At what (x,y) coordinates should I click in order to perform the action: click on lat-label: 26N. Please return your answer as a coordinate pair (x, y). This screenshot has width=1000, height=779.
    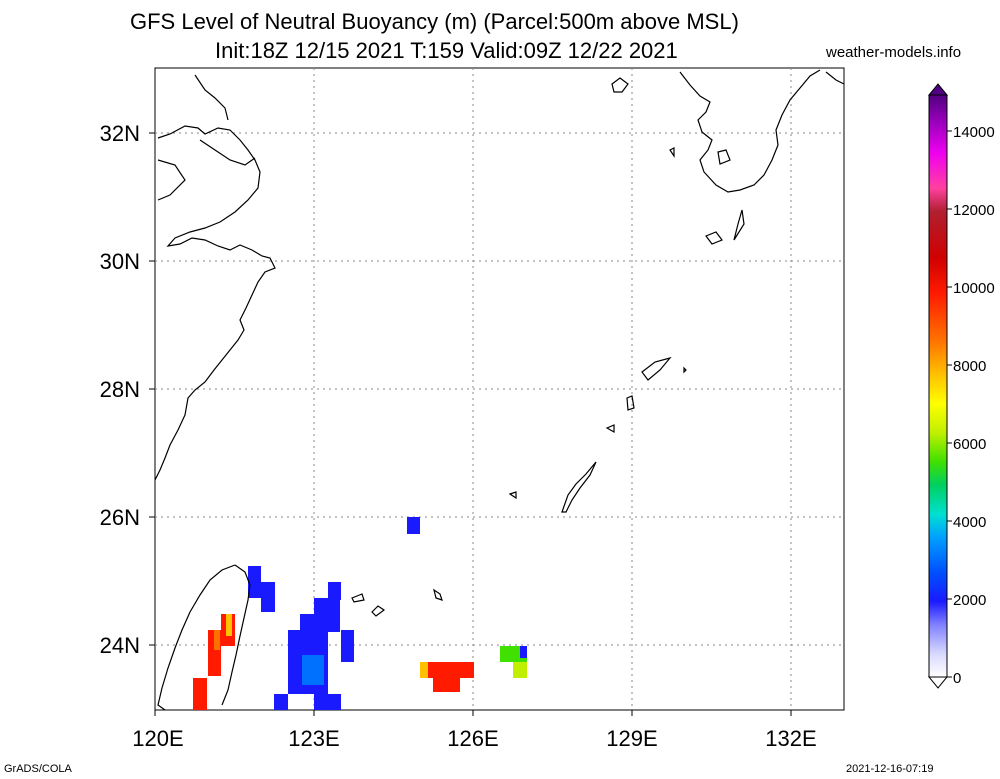
    Looking at the image, I should click on (120, 517).